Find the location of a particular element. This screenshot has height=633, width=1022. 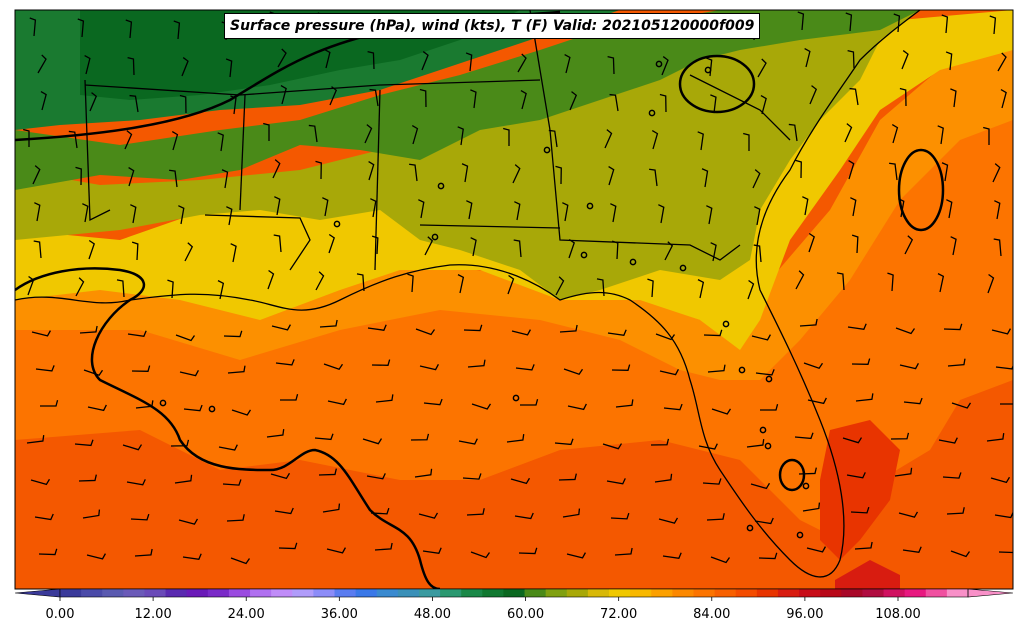

colorbar-tick-label: 96.00 is located at coordinates (805, 614).